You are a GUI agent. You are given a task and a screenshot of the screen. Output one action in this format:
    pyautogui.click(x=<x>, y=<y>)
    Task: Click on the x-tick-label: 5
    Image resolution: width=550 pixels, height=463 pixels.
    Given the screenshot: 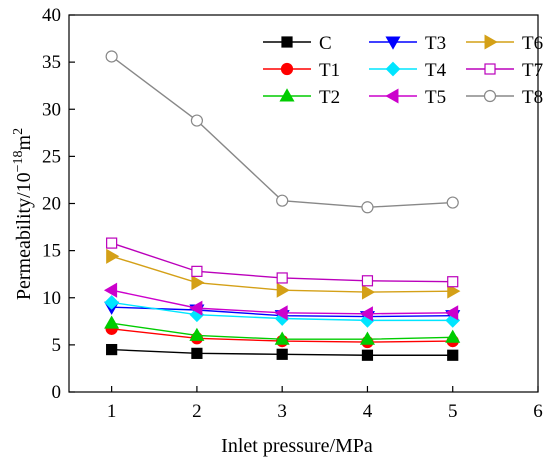 What is the action you would take?
    pyautogui.click(x=453, y=411)
    